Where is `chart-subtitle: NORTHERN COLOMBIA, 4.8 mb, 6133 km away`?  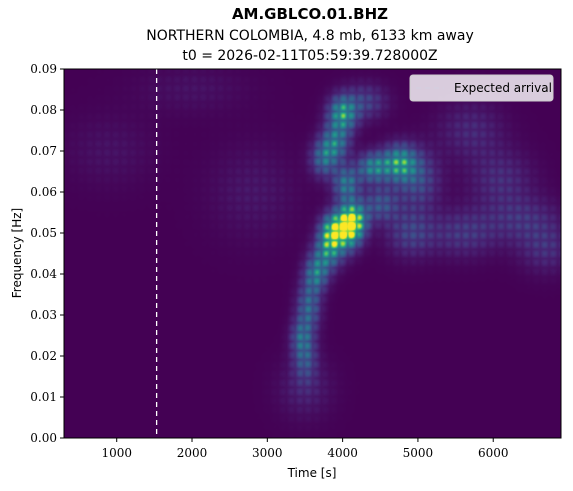
chart-subtitle: NORTHERN COLOMBIA, 4.8 mb, 6133 km away is located at coordinates (310, 36).